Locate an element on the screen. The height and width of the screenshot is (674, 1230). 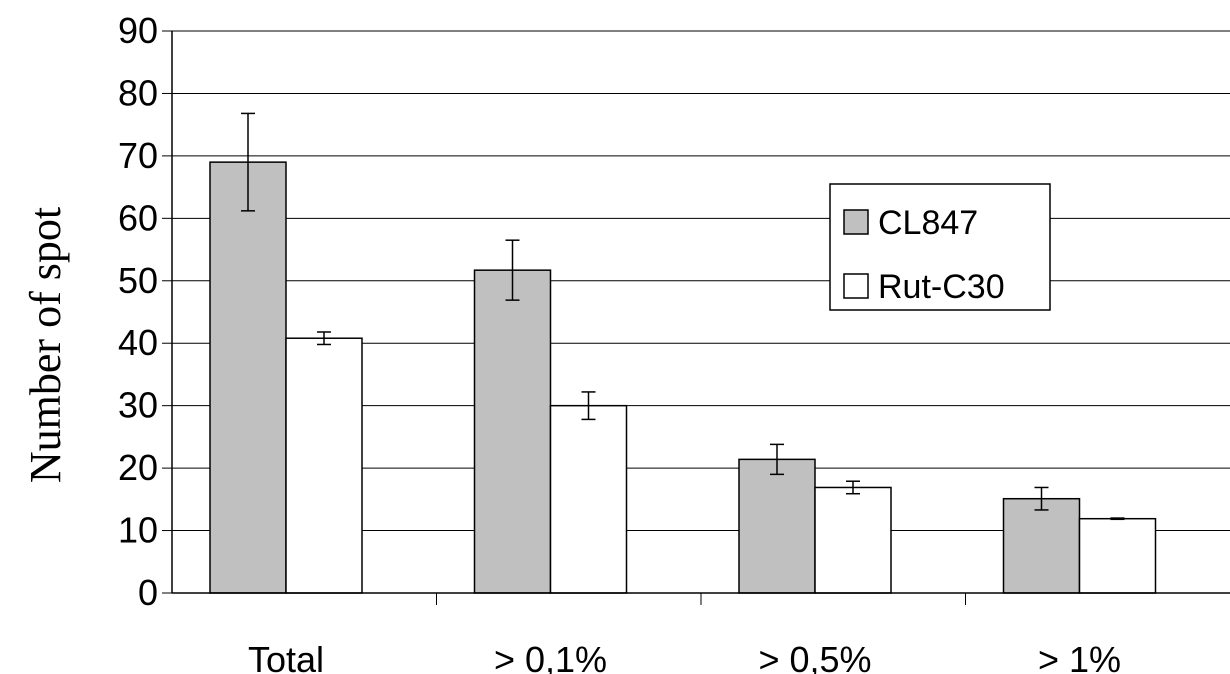
legend-swatch-rut-c30 is located at coordinates (856, 286).